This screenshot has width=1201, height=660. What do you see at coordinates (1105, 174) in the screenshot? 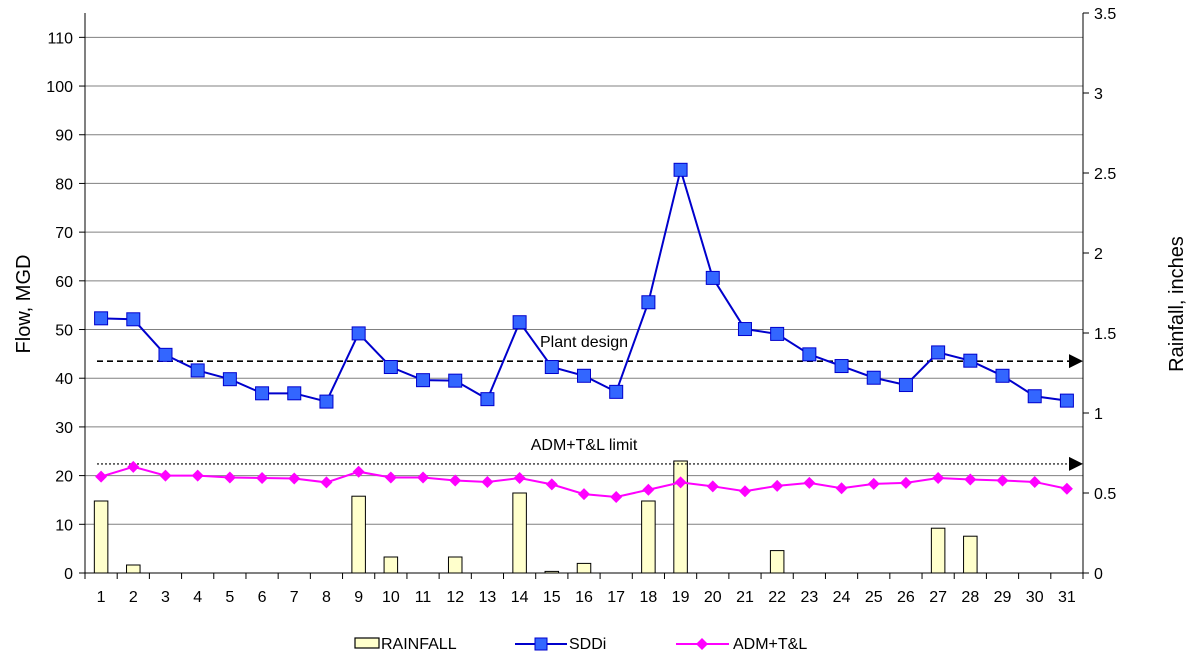
I see `right-tick-label: 2.5` at bounding box center [1105, 174].